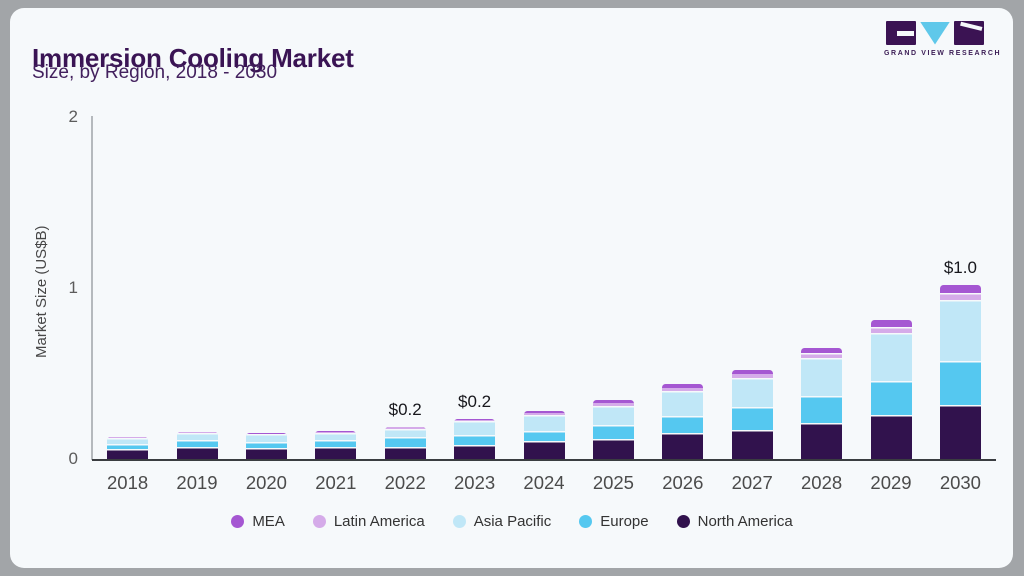 The width and height of the screenshot is (1024, 576). I want to click on bar-2028, so click(822, 404).